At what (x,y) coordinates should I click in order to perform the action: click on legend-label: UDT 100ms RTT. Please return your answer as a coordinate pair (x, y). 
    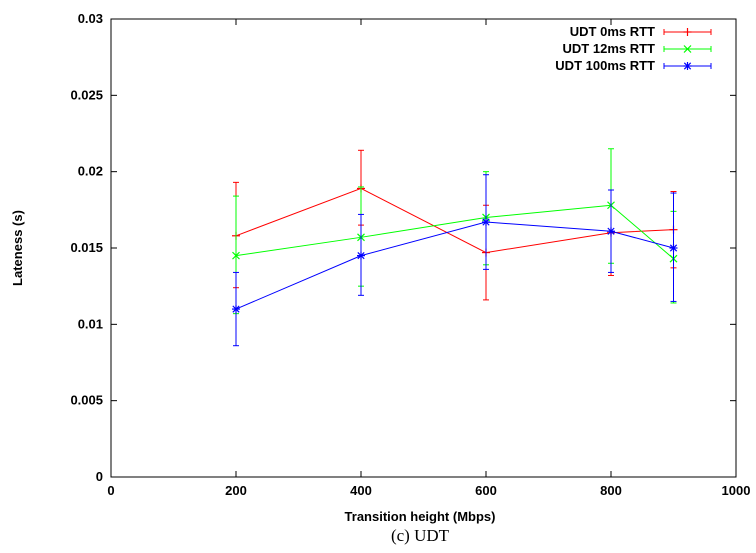
    Looking at the image, I should click on (605, 65).